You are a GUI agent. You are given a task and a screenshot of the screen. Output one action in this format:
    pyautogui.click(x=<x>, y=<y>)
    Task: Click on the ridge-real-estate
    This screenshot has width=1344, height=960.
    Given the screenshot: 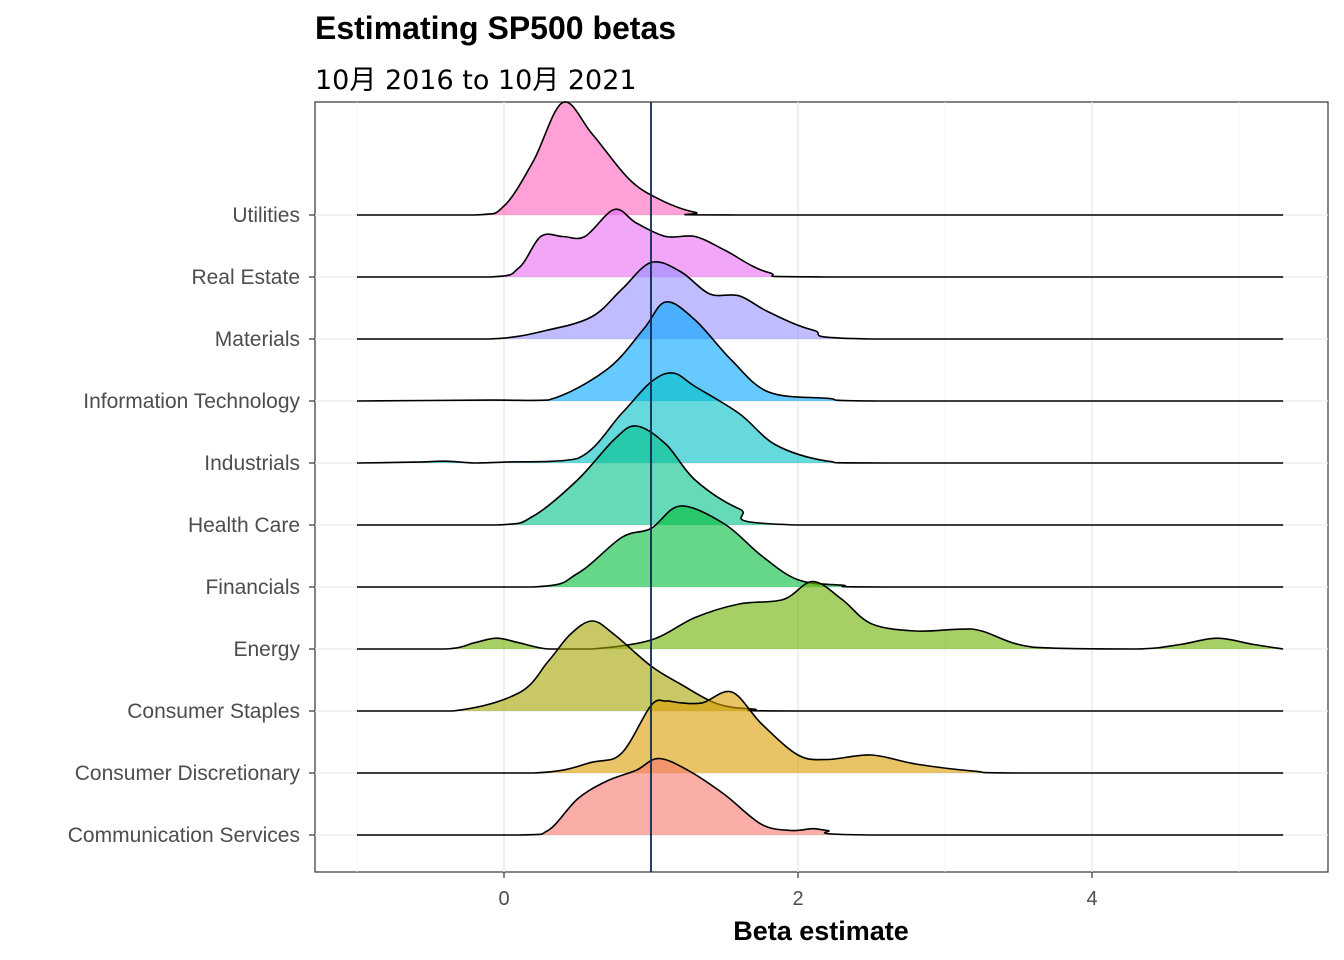 What is the action you would take?
    pyautogui.click(x=820, y=243)
    